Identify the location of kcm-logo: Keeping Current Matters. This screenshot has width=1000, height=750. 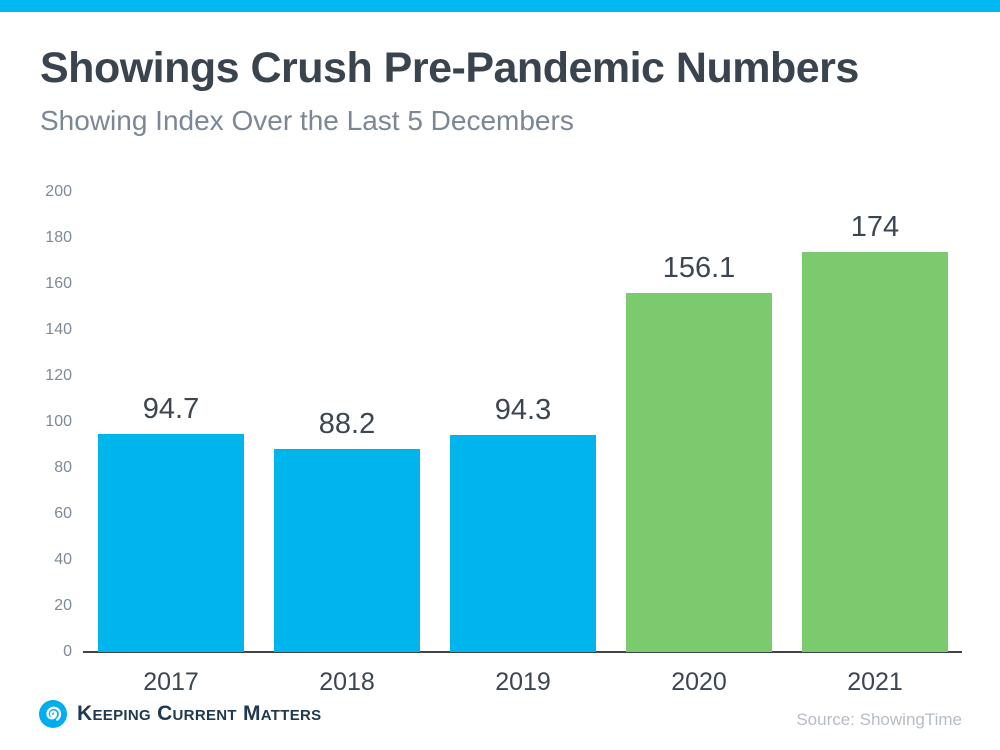
(179, 714).